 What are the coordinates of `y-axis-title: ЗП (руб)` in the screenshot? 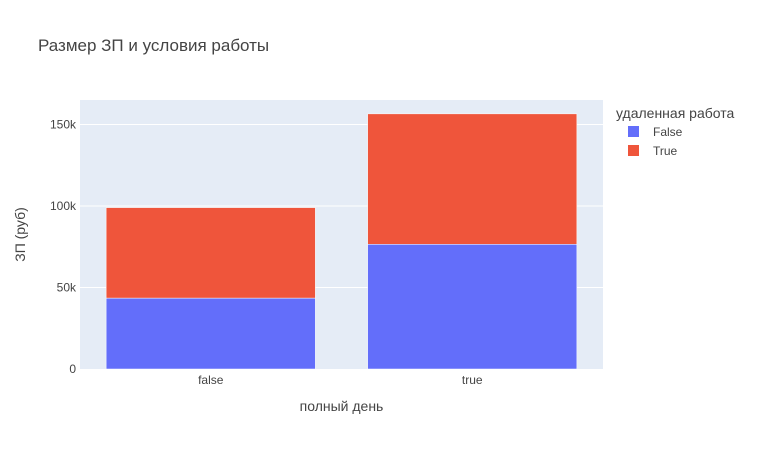 It's located at (20, 234).